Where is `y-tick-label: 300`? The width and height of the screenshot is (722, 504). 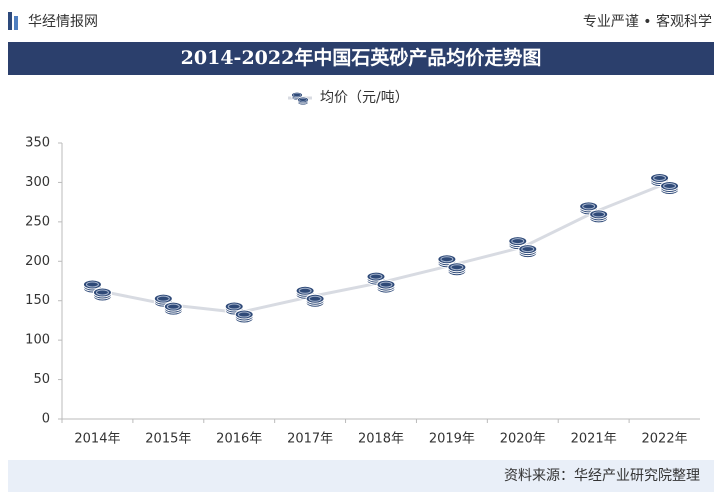
y-tick-label: 300 is located at coordinates (37, 182).